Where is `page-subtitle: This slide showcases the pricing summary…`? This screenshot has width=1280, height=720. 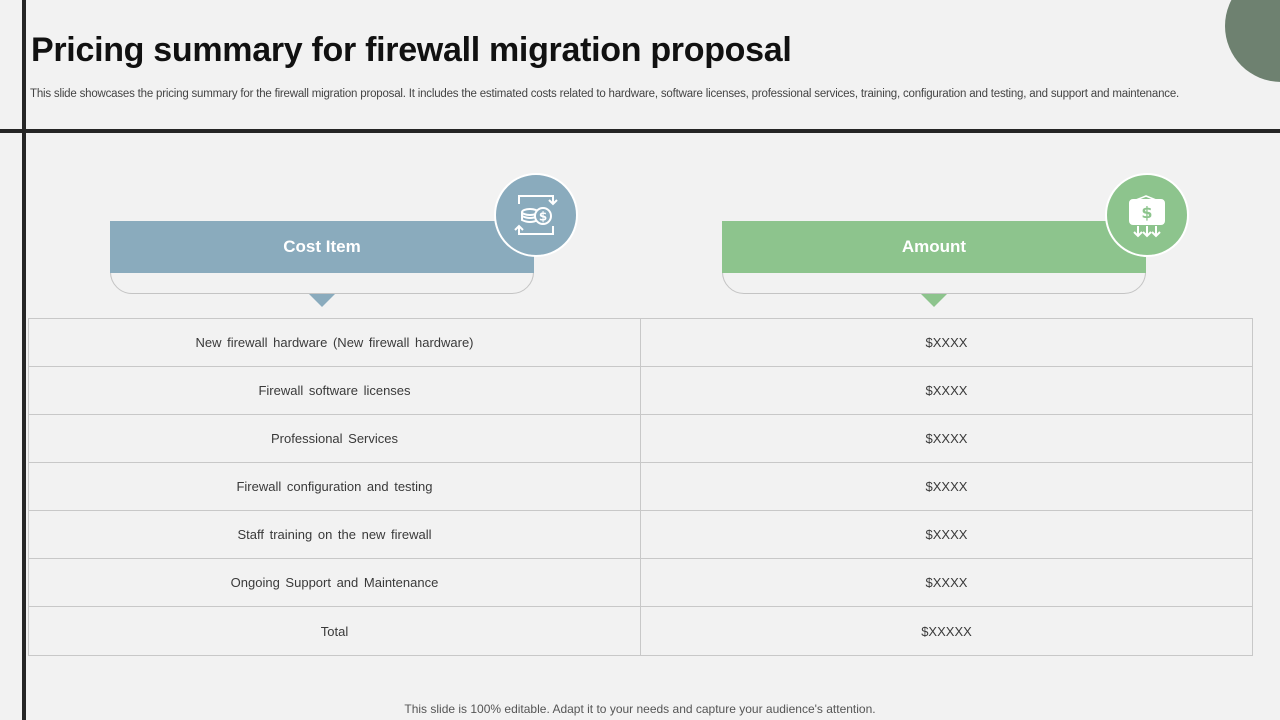
page-subtitle: This slide showcases the pricing summary… is located at coordinates (605, 94).